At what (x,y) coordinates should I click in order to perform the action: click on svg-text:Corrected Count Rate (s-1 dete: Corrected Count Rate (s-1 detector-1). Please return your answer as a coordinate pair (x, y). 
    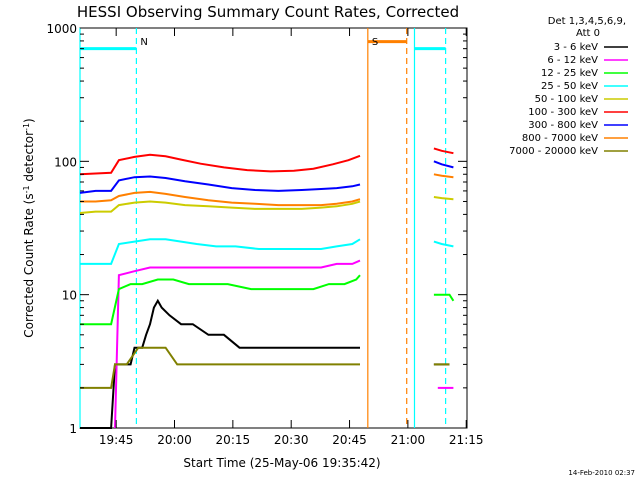
    Looking at the image, I should click on (29, 227).